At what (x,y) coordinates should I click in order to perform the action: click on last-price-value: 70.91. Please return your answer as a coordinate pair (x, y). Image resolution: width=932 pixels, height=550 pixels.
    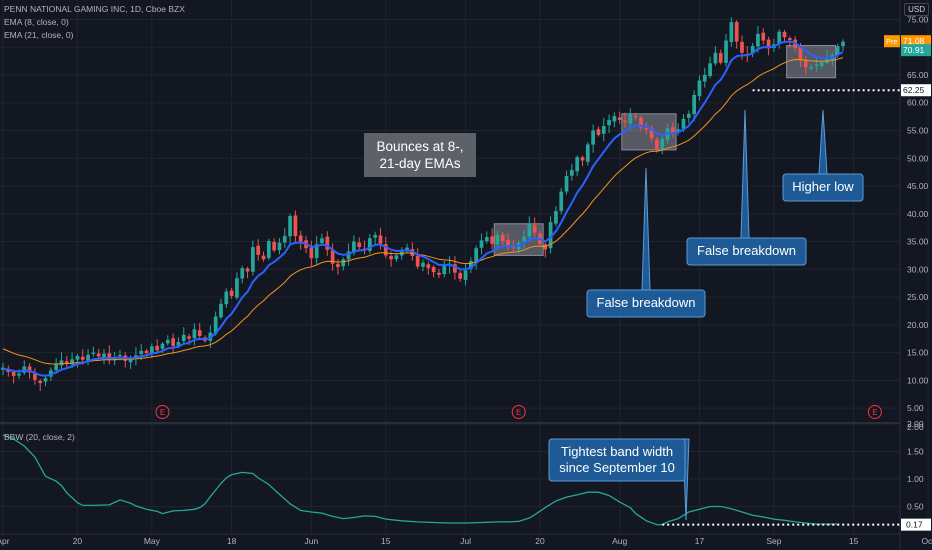
    Looking at the image, I should click on (914, 50).